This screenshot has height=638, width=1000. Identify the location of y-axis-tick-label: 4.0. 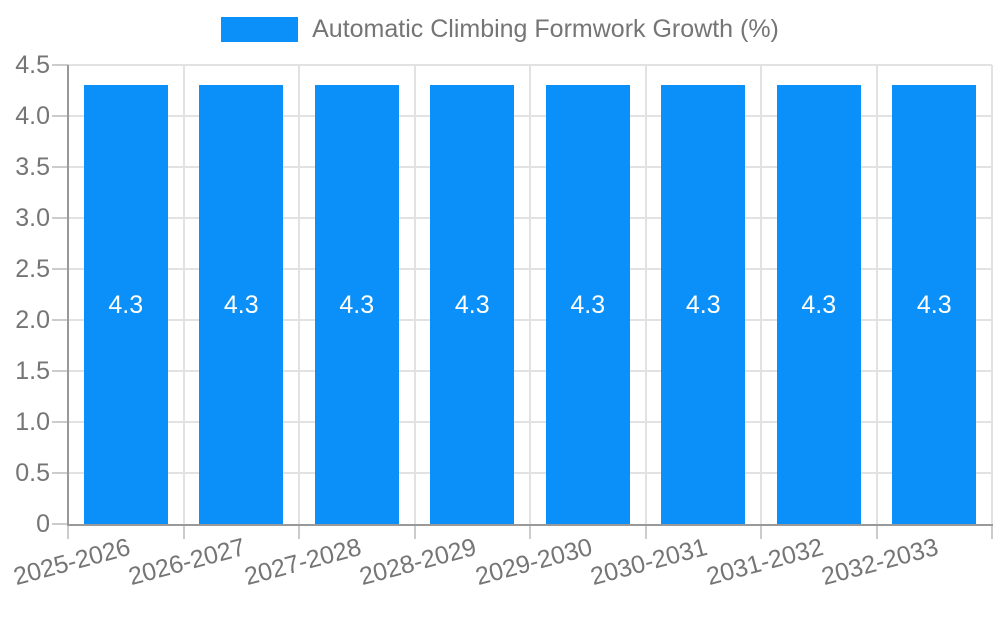
(32, 116).